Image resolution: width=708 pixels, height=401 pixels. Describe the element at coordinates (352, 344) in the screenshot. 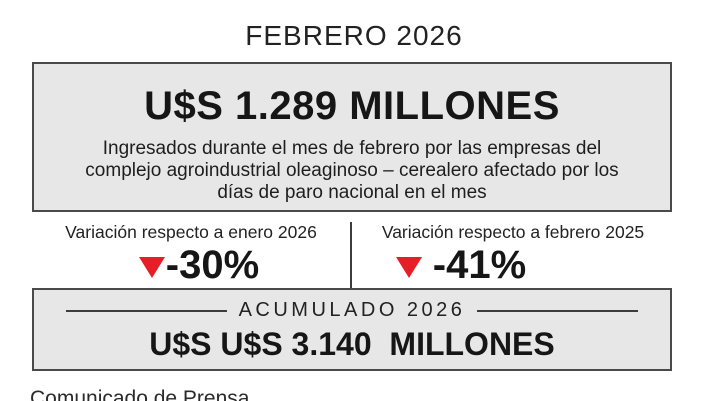

I see `accumulated-amount: U$S U$S 3.140 MILLONES` at that location.